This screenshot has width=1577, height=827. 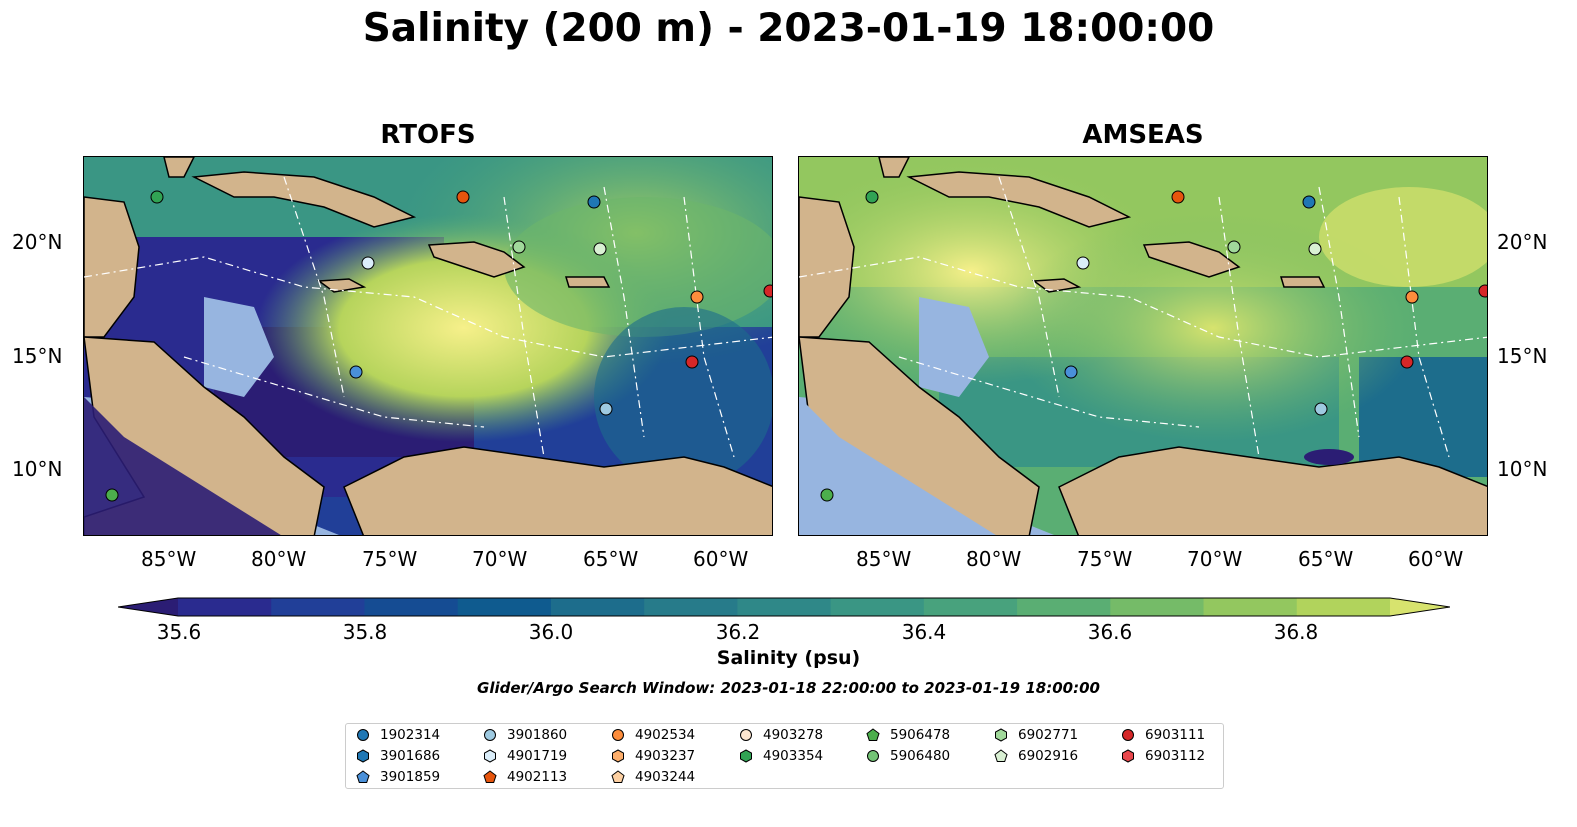 I want to click on colorbar-tick: 36.8, so click(x=1296, y=632).